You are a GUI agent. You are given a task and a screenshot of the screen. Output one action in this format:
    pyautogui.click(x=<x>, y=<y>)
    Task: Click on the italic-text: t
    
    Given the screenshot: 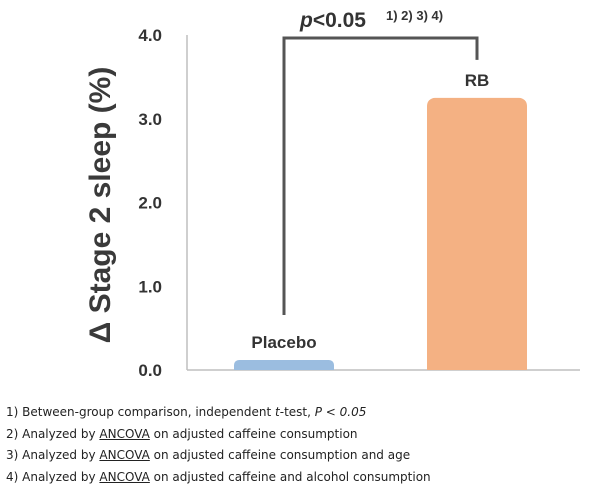 What is the action you would take?
    pyautogui.click(x=277, y=412)
    